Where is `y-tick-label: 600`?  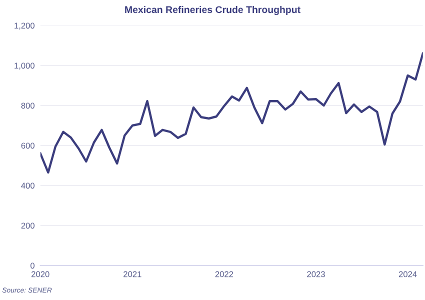
y-tick-label: 600 is located at coordinates (27, 145).